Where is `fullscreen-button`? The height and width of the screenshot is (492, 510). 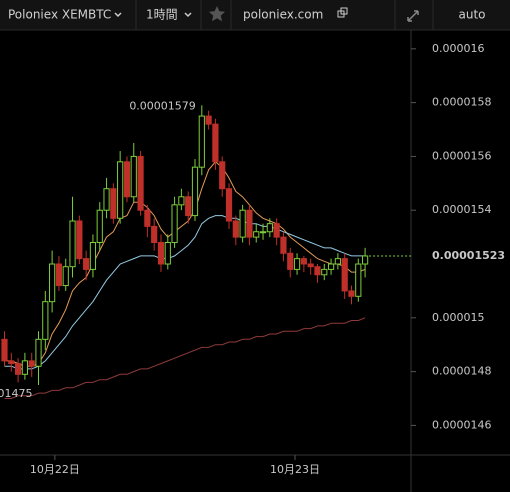
fullscreen-button is located at coordinates (413, 16).